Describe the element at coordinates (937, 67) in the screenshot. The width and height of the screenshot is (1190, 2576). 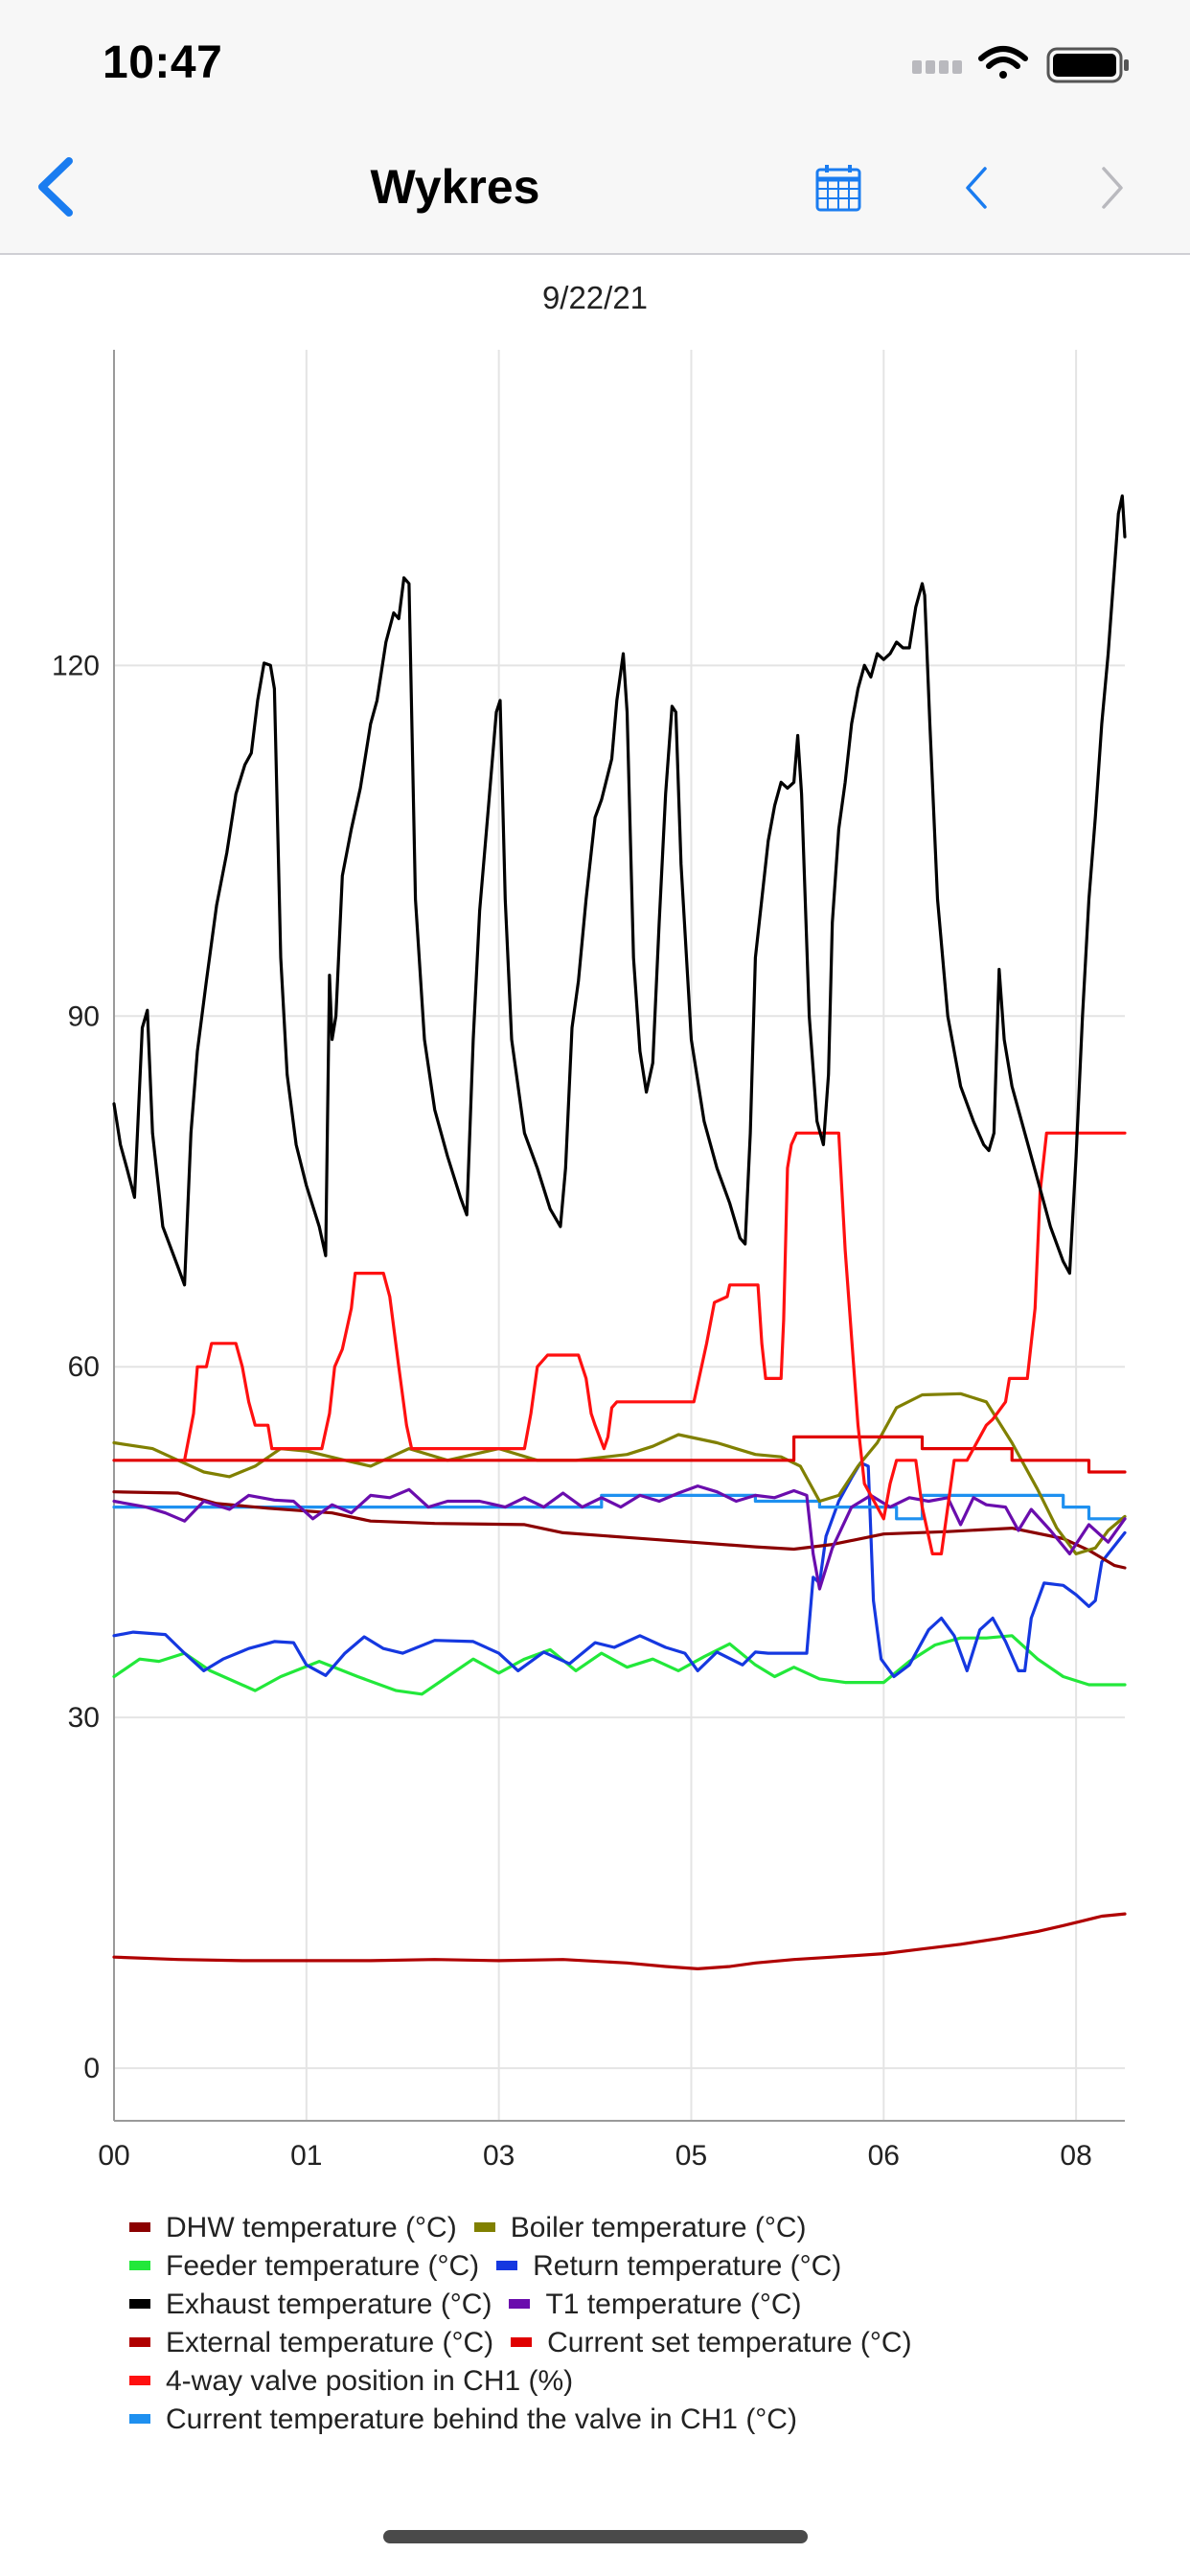
I see `cellular-signal-icon` at that location.